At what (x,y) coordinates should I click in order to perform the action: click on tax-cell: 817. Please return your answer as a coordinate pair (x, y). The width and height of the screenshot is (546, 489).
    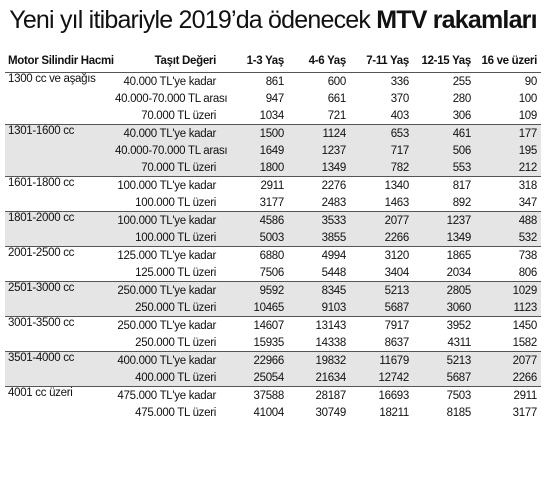
    Looking at the image, I should click on (462, 185).